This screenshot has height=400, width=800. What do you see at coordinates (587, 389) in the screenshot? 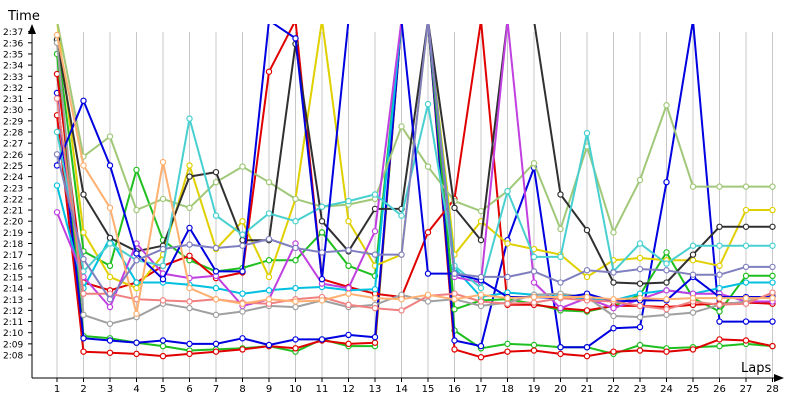
I see `x-tick-label: 21` at bounding box center [587, 389].